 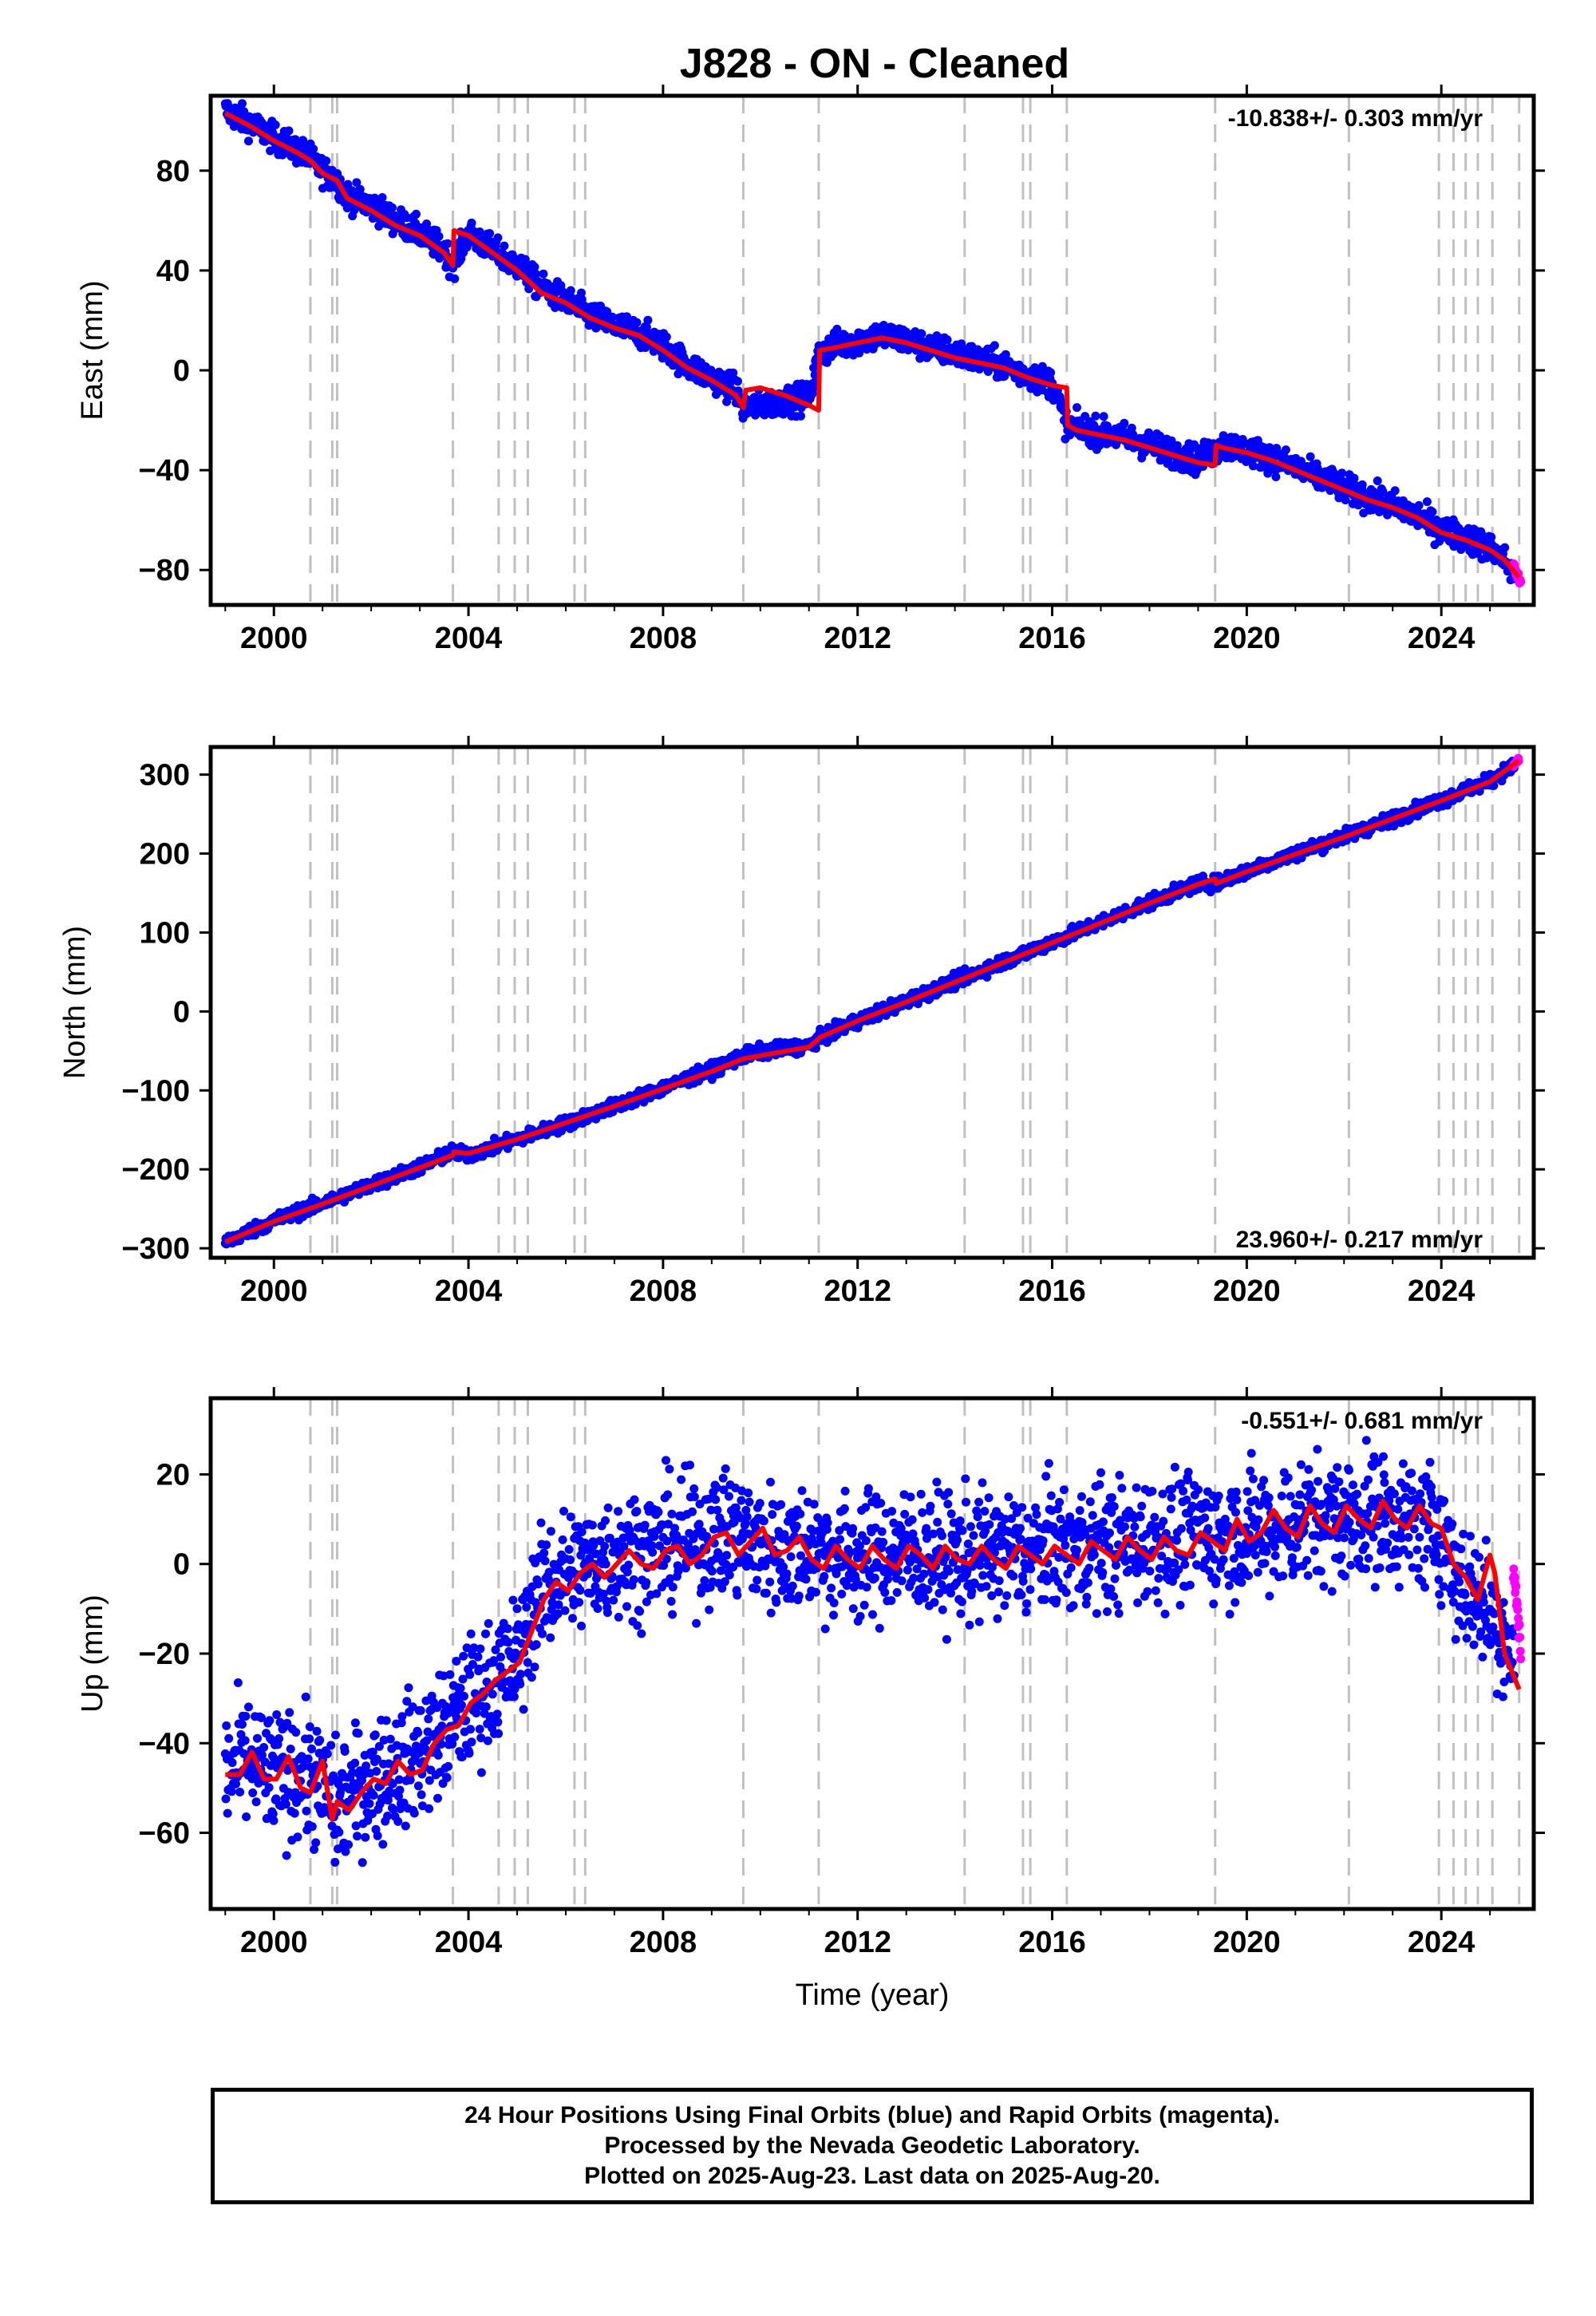 I want to click on north-y-tick-label: −100, so click(x=155, y=1091).